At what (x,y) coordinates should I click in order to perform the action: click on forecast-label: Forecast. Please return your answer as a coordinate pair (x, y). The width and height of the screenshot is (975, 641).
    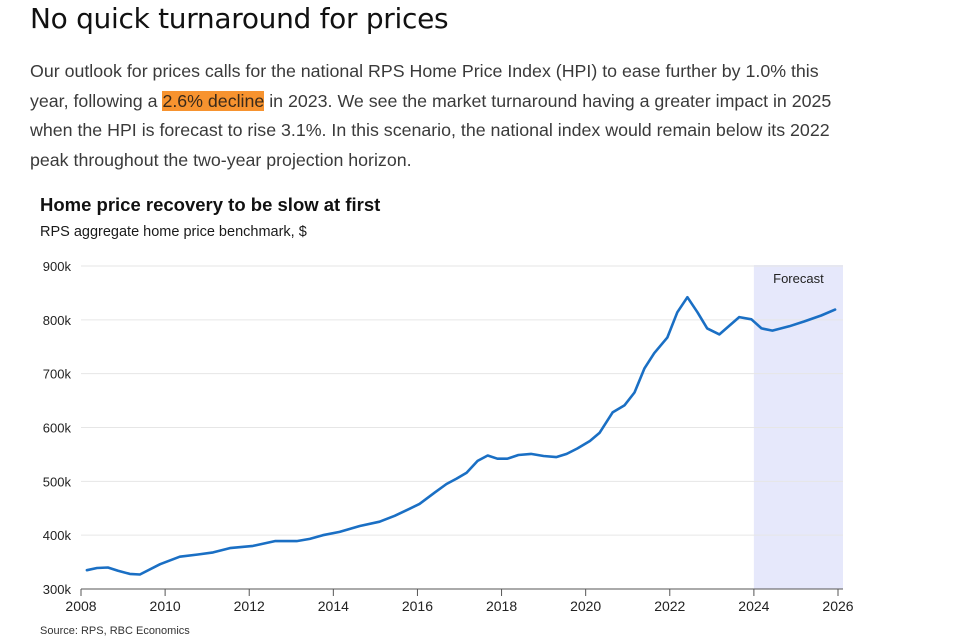
    Looking at the image, I should click on (798, 278).